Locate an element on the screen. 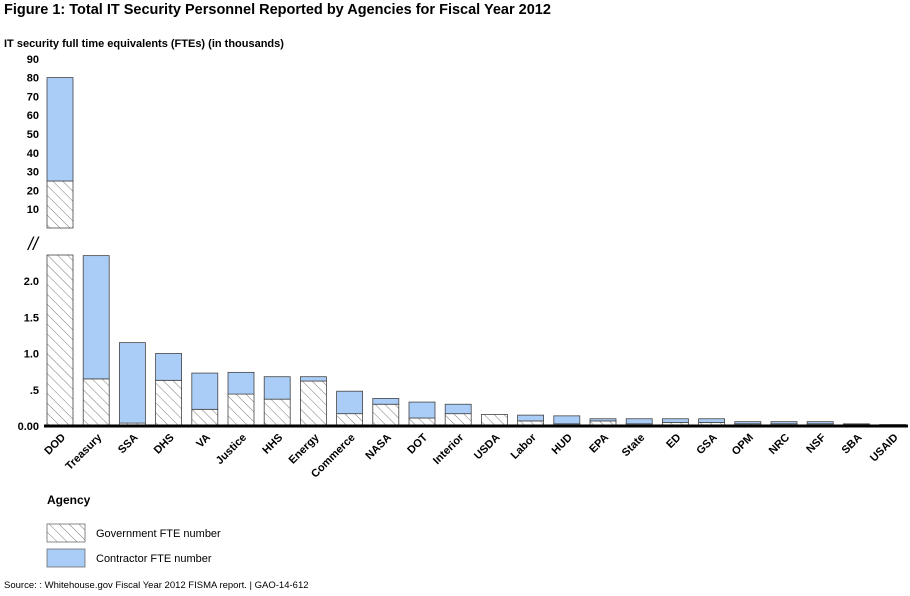 This screenshot has width=910, height=596. bar-contractor-HHS is located at coordinates (277, 388).